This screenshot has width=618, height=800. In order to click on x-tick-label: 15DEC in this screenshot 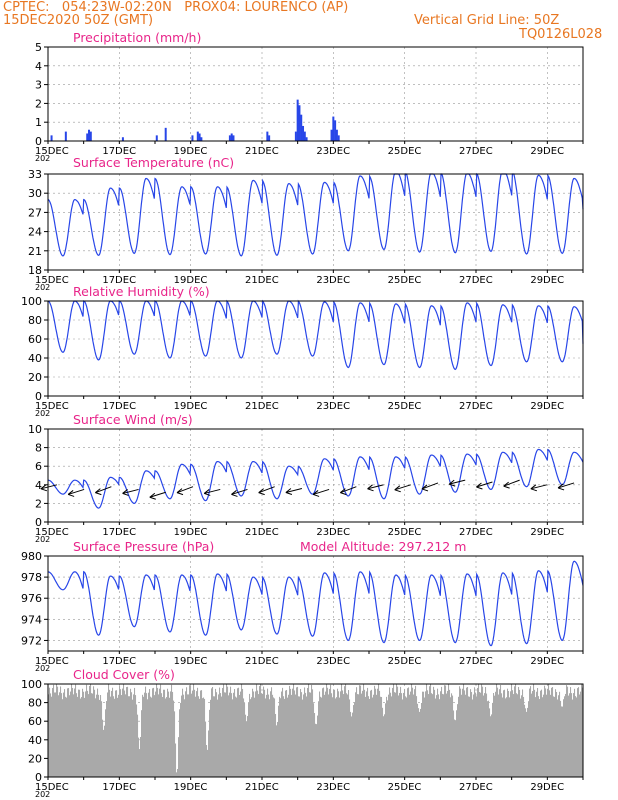, I will do `click(52, 280)`.